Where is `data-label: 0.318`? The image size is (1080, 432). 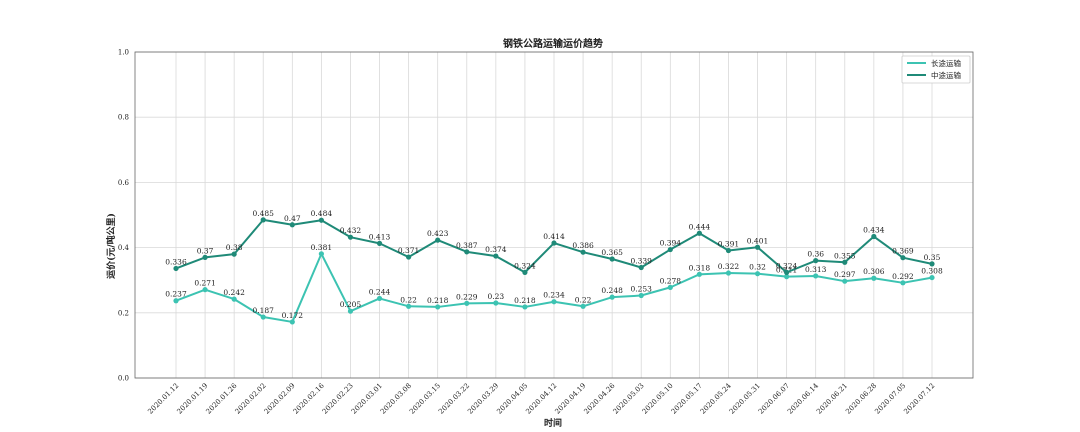 data-label: 0.318 is located at coordinates (700, 267).